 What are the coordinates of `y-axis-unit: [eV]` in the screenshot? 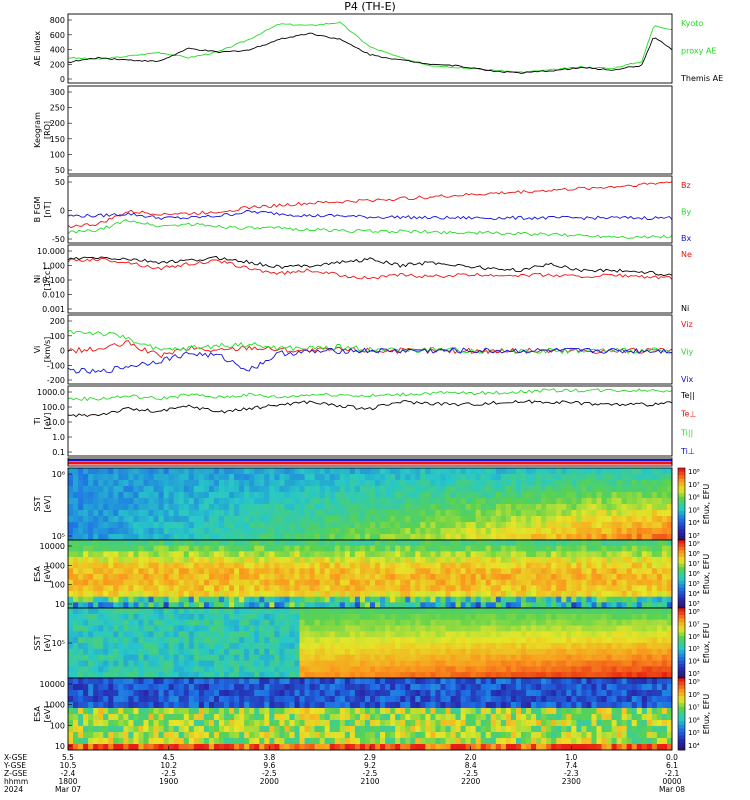 It's located at (47, 574).